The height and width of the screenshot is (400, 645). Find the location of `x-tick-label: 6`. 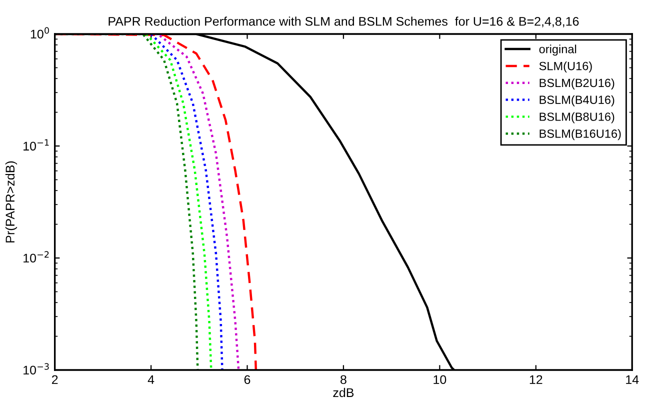

x-tick-label: 6 is located at coordinates (247, 379).